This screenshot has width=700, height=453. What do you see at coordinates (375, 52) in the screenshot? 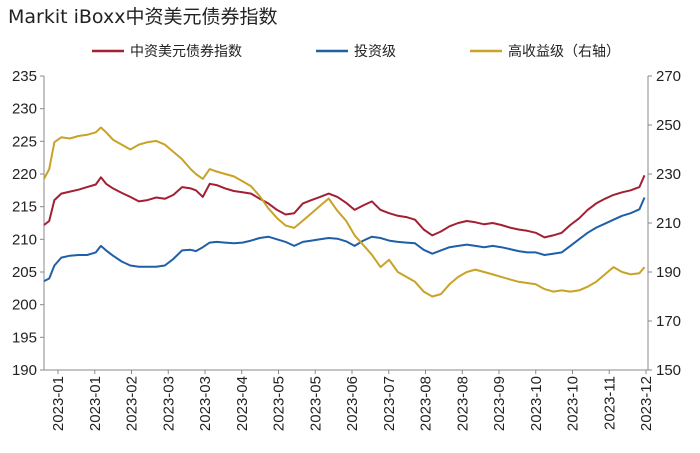
I see `legend-label-1: 投资级` at bounding box center [375, 52].